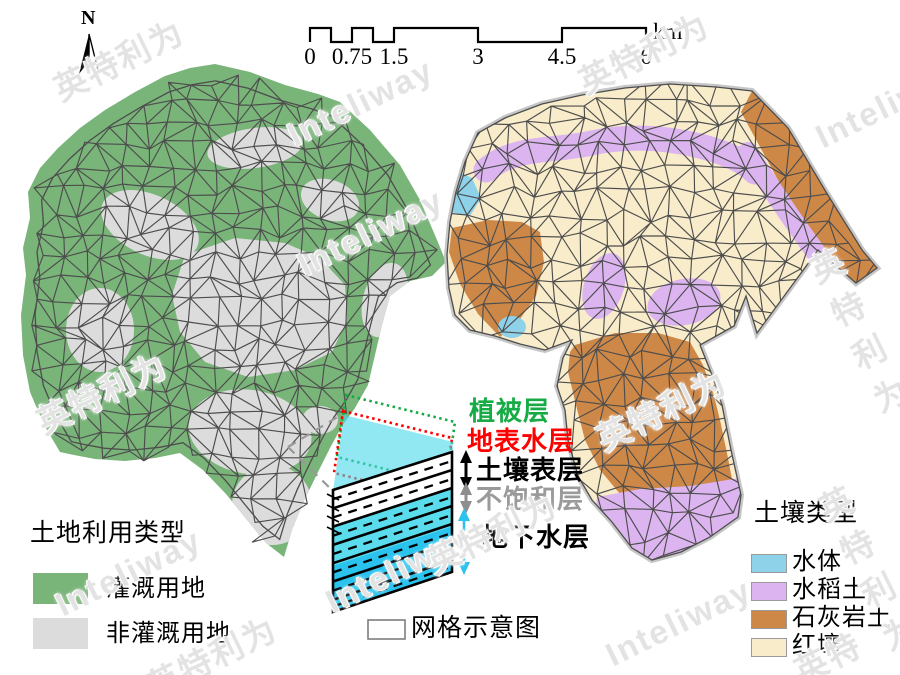 The width and height of the screenshot is (900, 675). Describe the element at coordinates (536, 537) in the screenshot. I see `groundwater-layer-label: 地下水层` at that location.